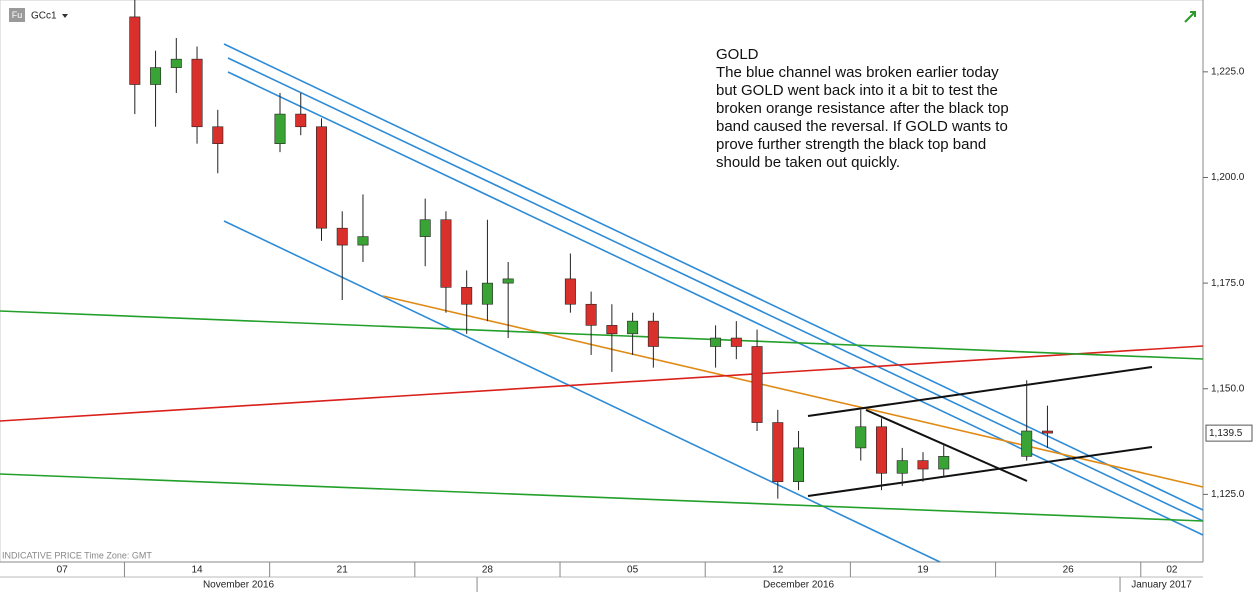  What do you see at coordinates (343, 570) in the screenshot?
I see `x-tick-label: 21` at bounding box center [343, 570].